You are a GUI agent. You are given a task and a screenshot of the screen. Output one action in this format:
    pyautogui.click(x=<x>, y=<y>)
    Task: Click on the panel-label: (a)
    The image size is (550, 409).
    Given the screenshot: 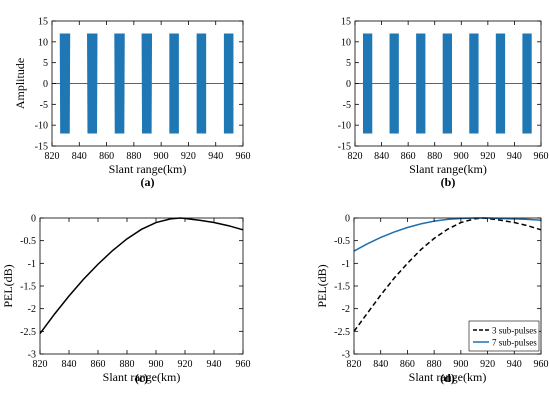 What is the action you would take?
    pyautogui.click(x=148, y=182)
    